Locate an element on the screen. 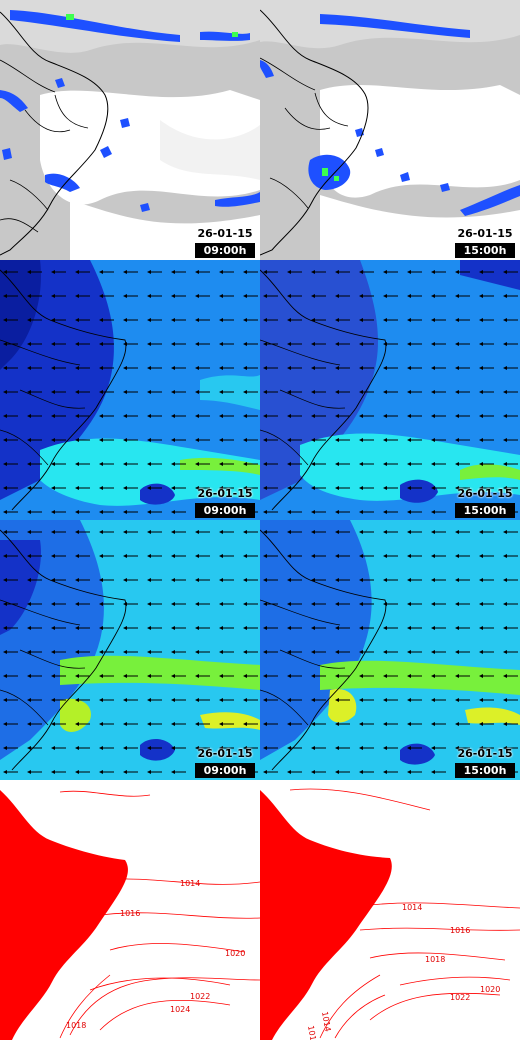 Image resolution: width=520 pixels, height=1040 pixels. precip-cell-green is located at coordinates (70, 17).